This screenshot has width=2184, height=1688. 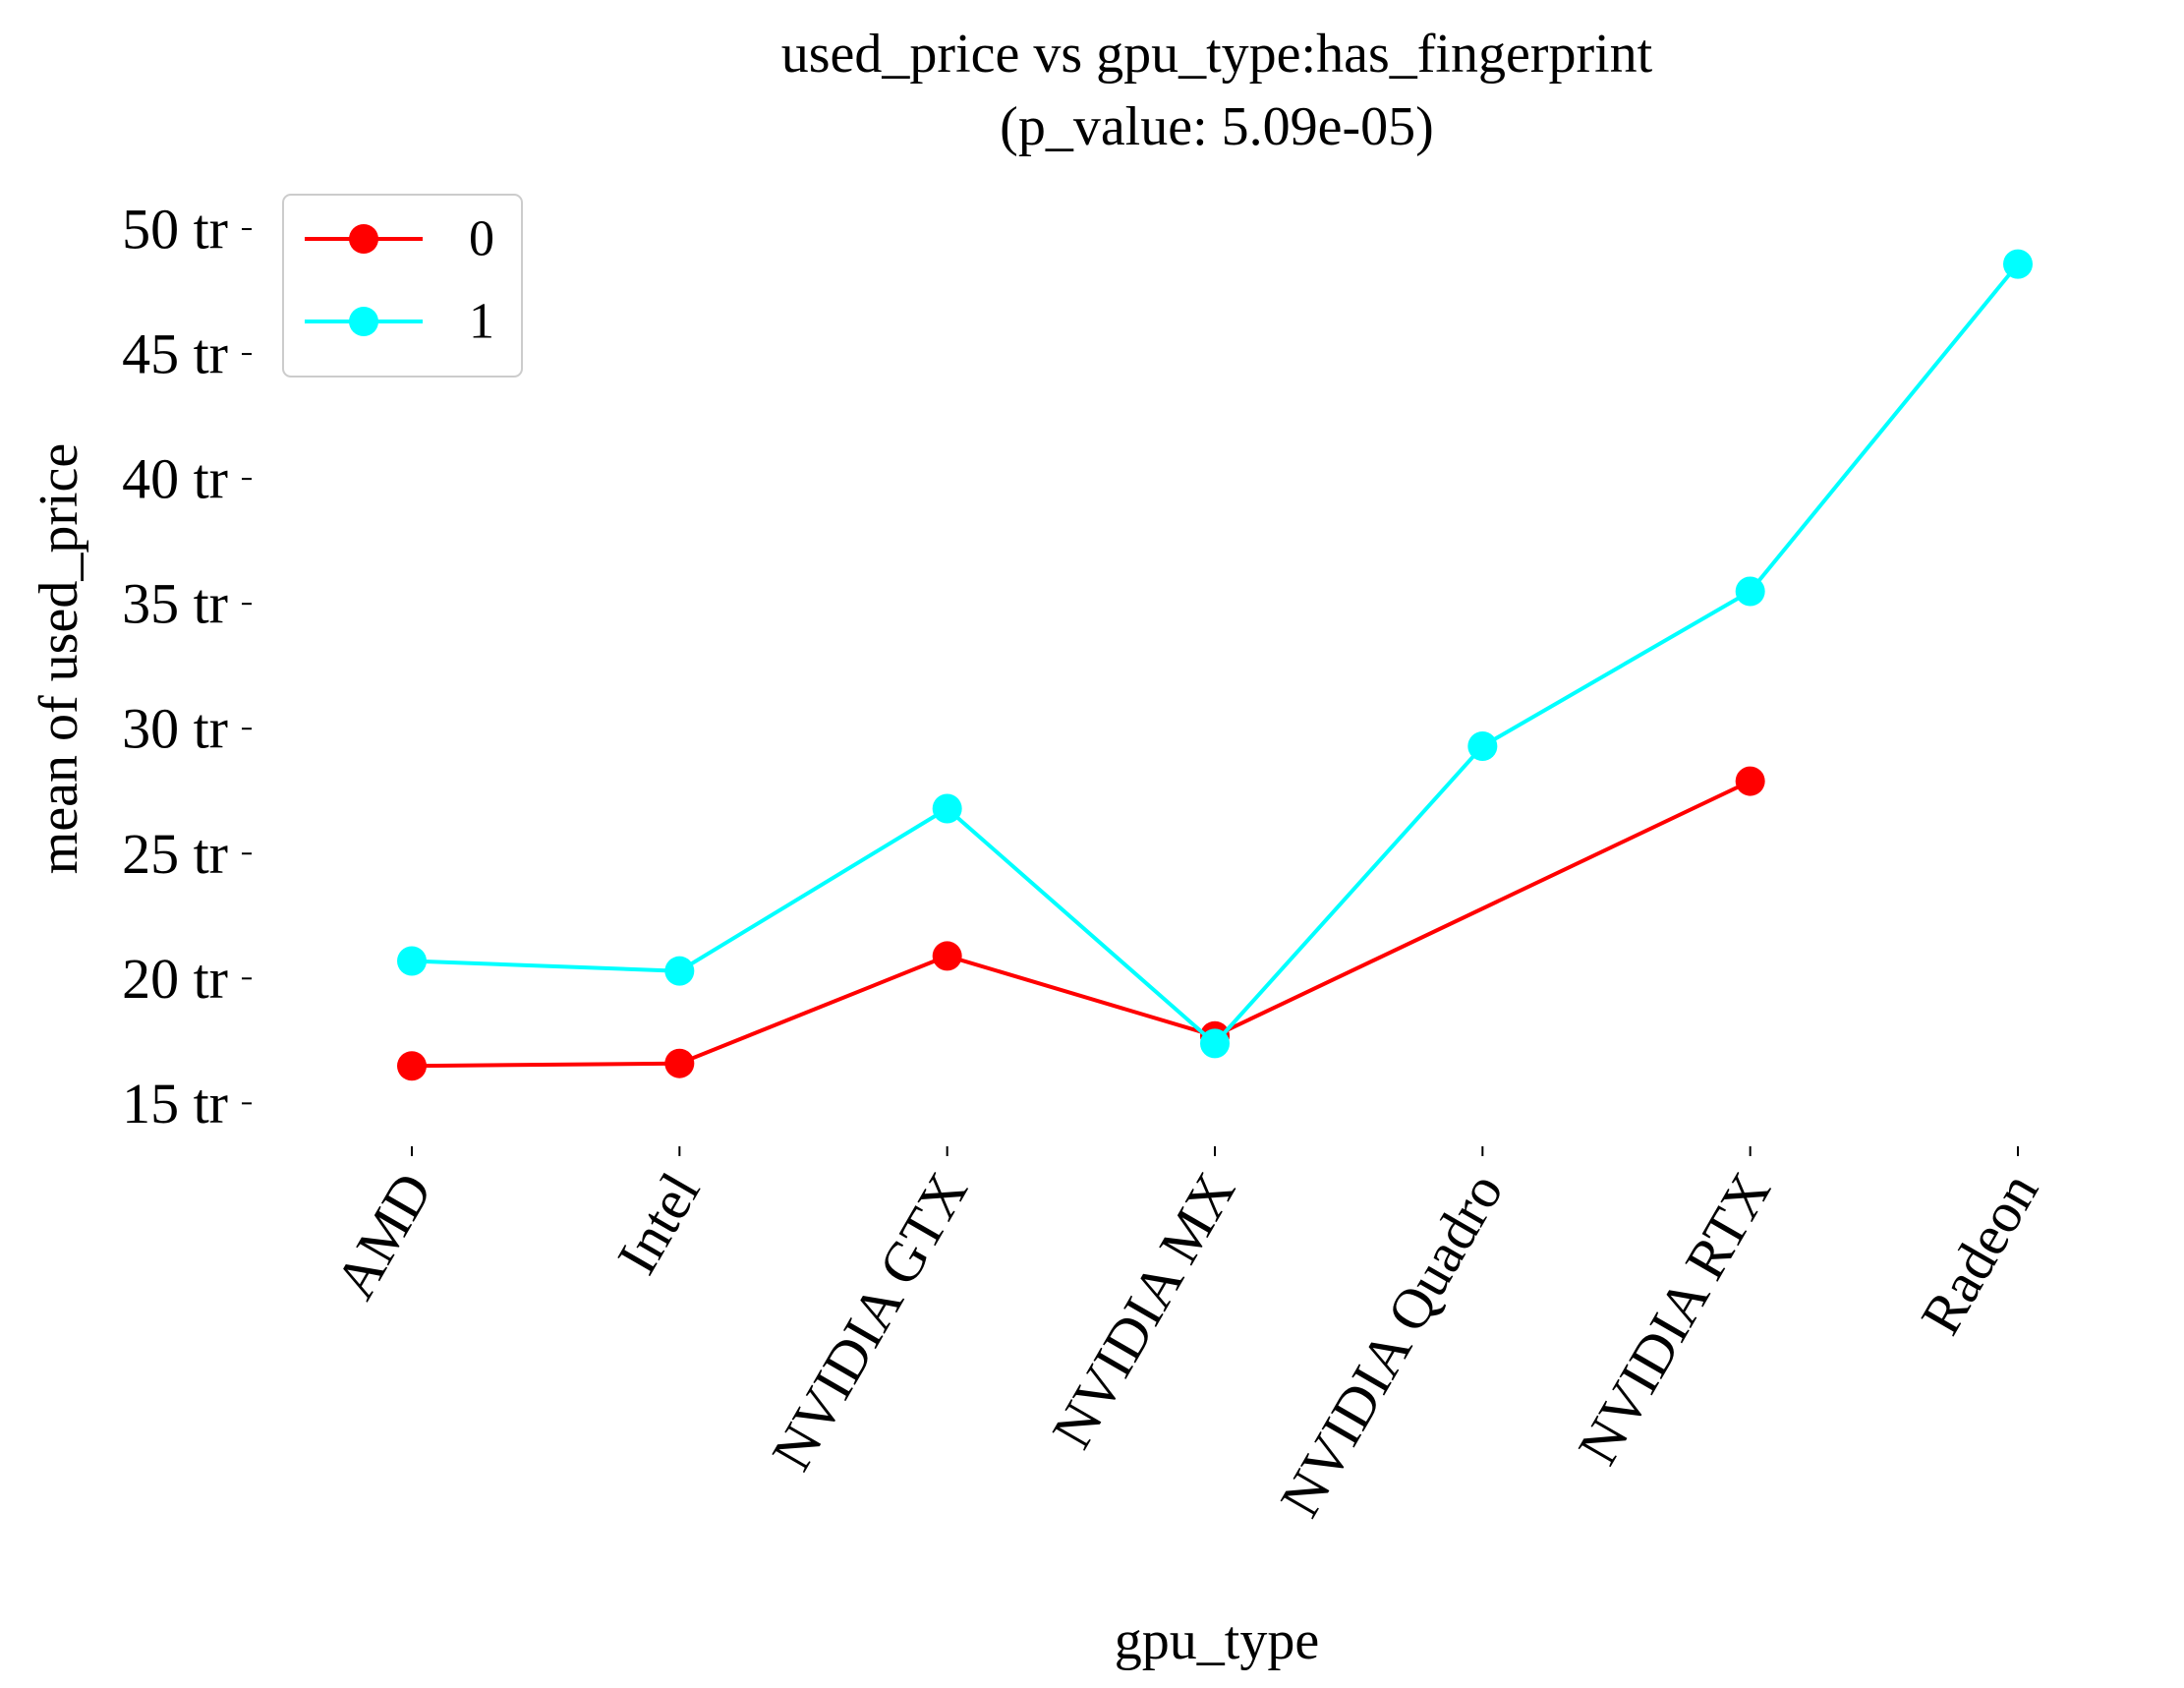 What do you see at coordinates (175, 979) in the screenshot?
I see `y-tick-label: 20 tr` at bounding box center [175, 979].